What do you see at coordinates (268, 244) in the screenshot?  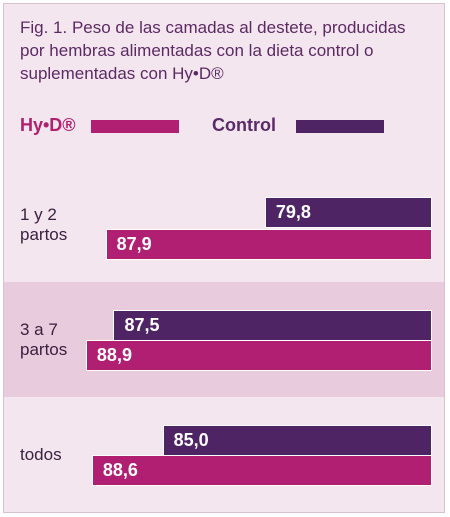 I see `bar-hyd: 87,9` at bounding box center [268, 244].